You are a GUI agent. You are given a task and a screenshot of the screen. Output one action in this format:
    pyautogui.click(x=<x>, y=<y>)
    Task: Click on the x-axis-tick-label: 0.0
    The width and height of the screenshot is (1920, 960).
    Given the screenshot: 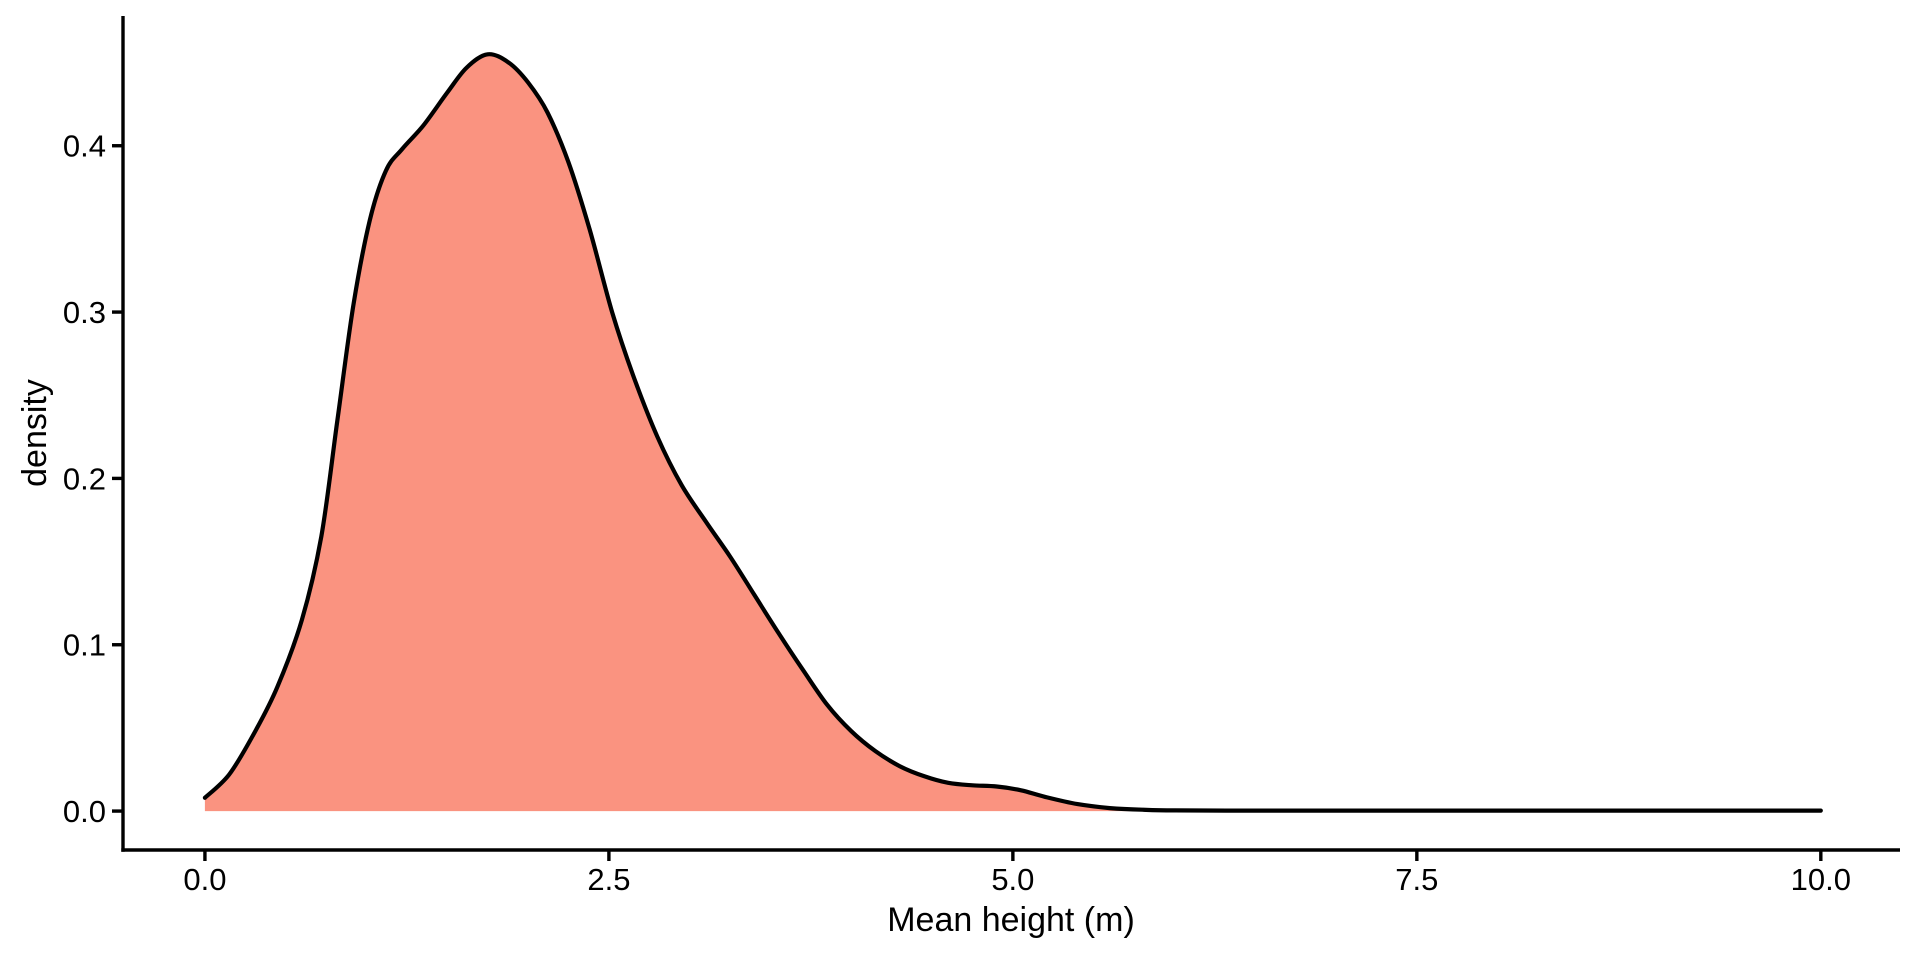 What is the action you would take?
    pyautogui.click(x=204, y=879)
    